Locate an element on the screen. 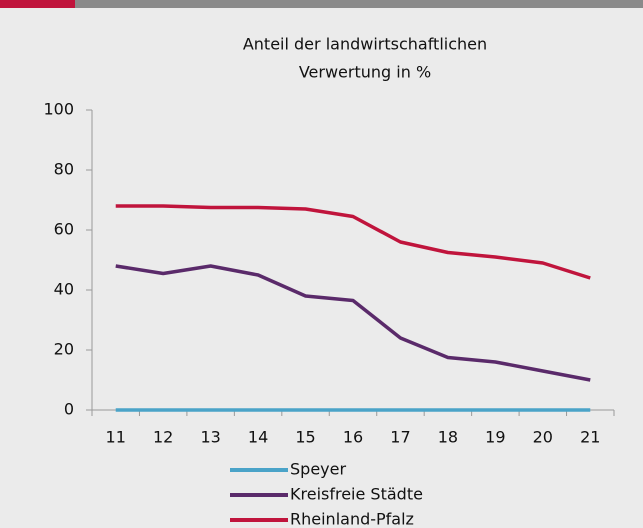  x-tick-label: 16 is located at coordinates (353, 437).